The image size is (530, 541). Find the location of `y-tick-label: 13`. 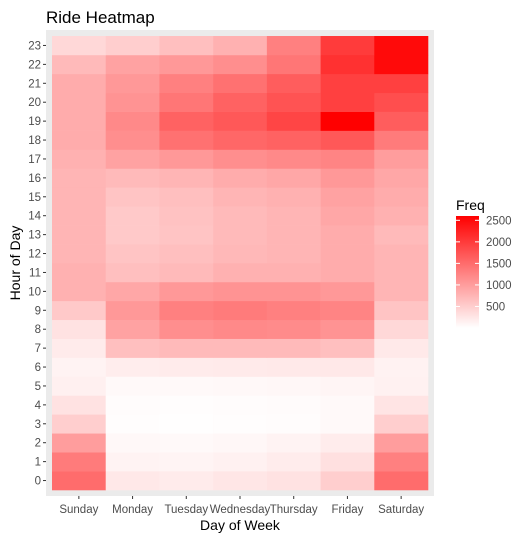

y-tick-label: 13 is located at coordinates (34, 236).